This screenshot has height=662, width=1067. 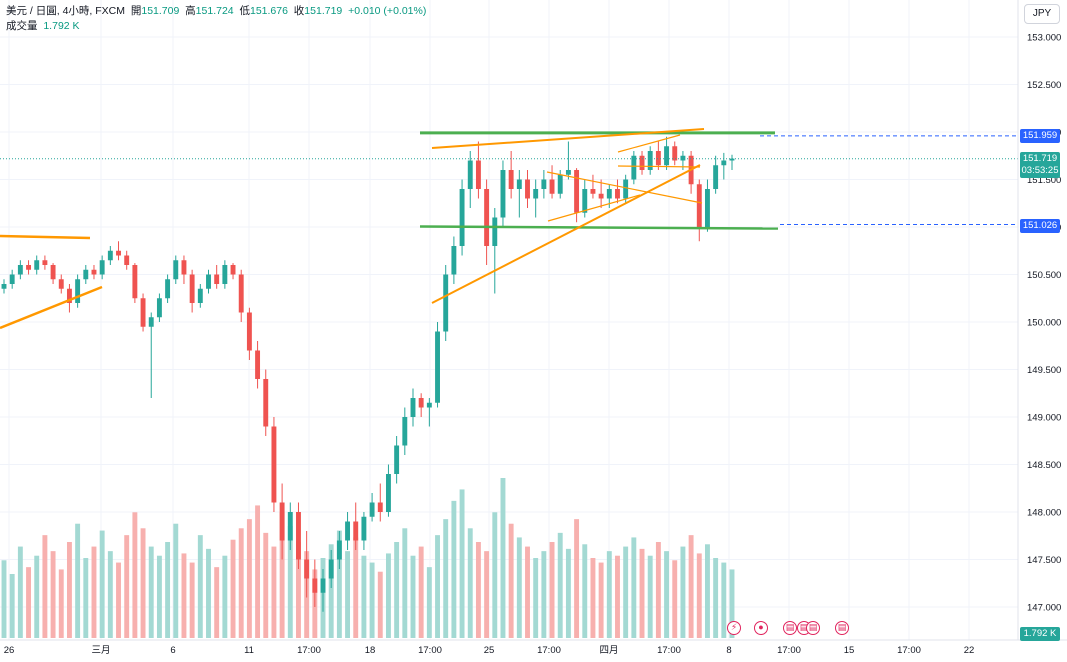 I want to click on low-label: 低, so click(x=244, y=11).